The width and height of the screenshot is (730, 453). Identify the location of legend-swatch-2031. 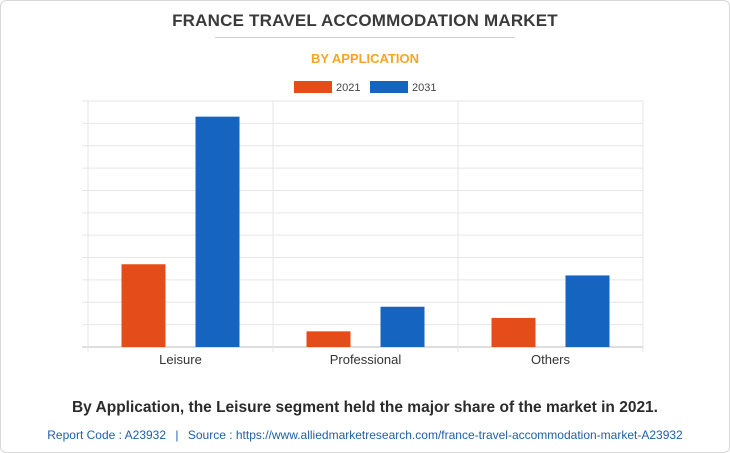
(389, 87).